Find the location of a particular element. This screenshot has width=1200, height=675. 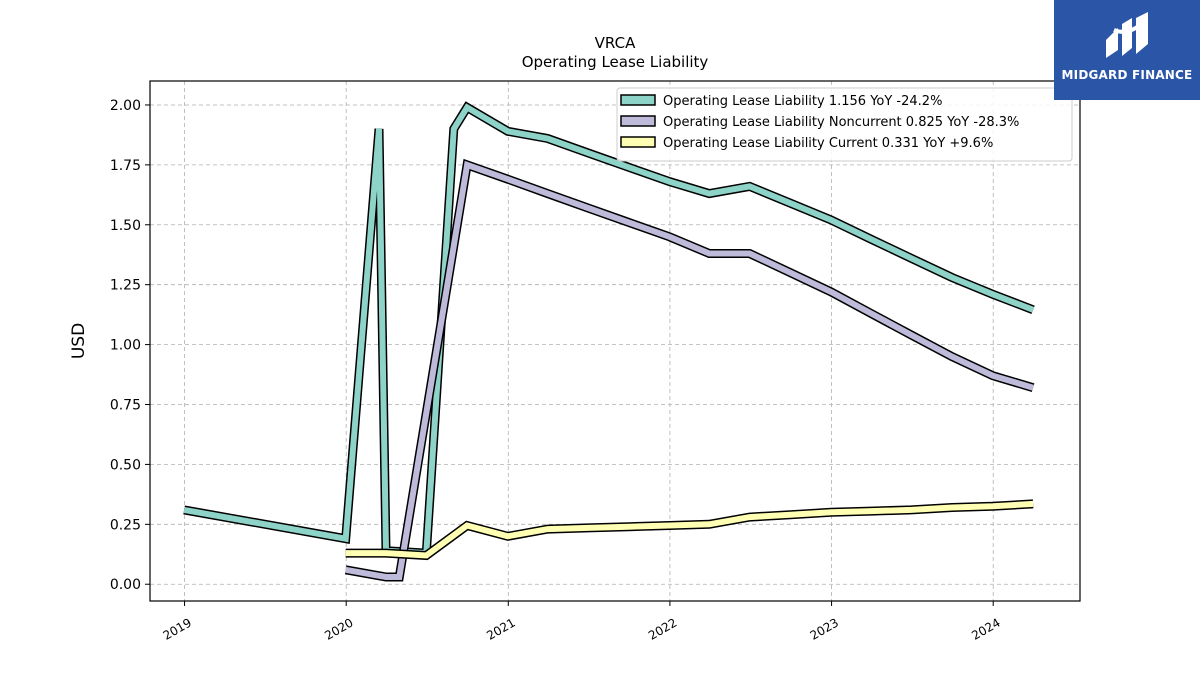

y-tick-label: 1.75 is located at coordinates (125, 166).